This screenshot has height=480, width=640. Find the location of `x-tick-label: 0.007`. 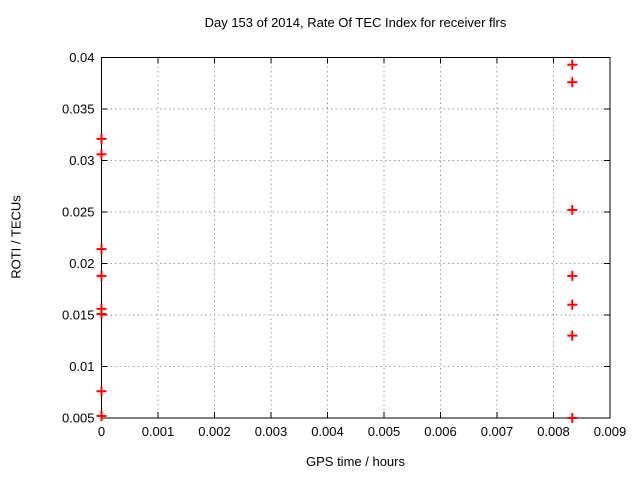

x-tick-label: 0.007 is located at coordinates (497, 431).